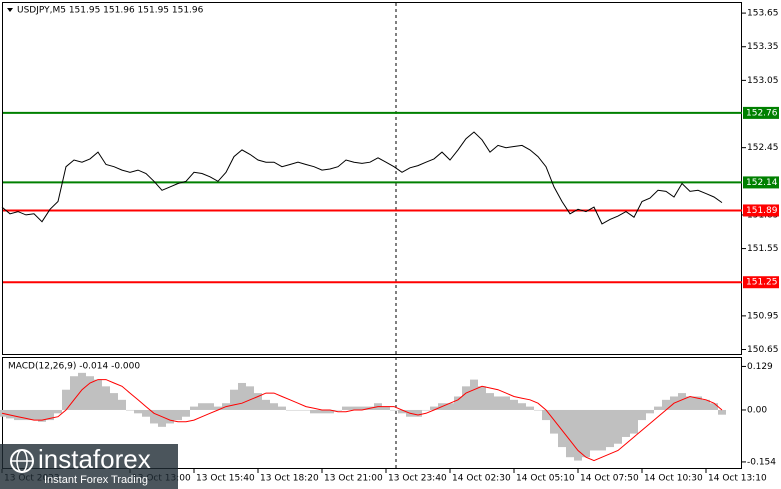 Image resolution: width=781 pixels, height=489 pixels. What do you see at coordinates (763, 14) in the screenshot?
I see `y-tick-label: 153.65` at bounding box center [763, 14].